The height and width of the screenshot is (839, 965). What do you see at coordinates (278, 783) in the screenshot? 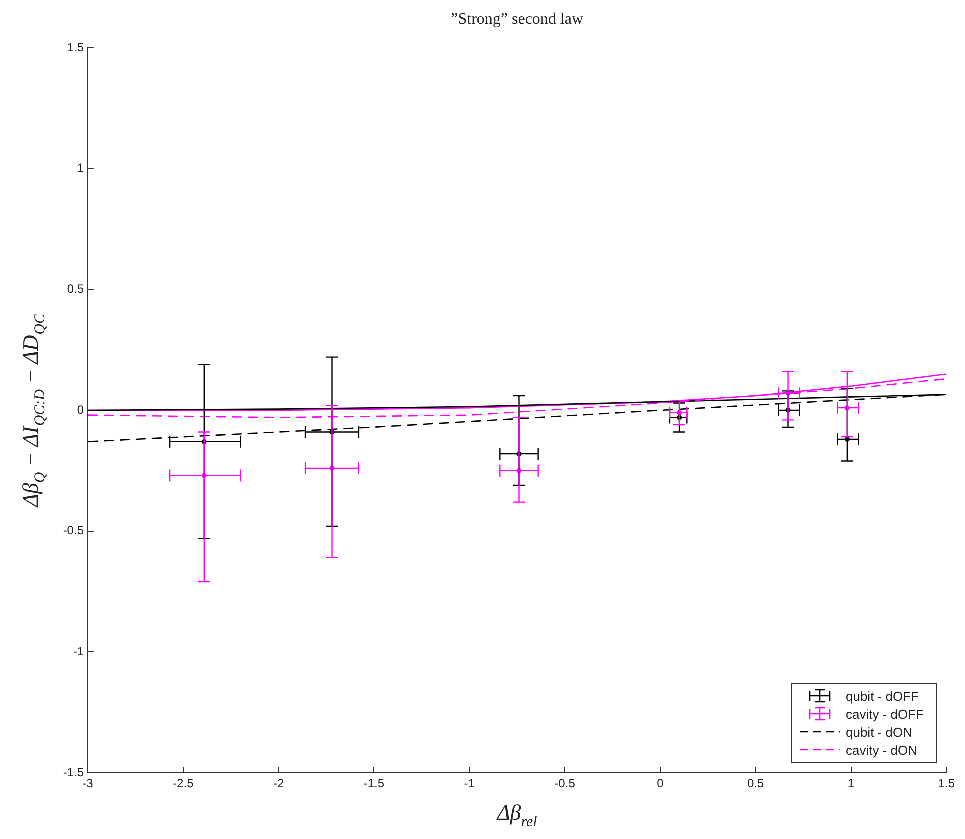
I see `x-tick-label: -2` at bounding box center [278, 783].